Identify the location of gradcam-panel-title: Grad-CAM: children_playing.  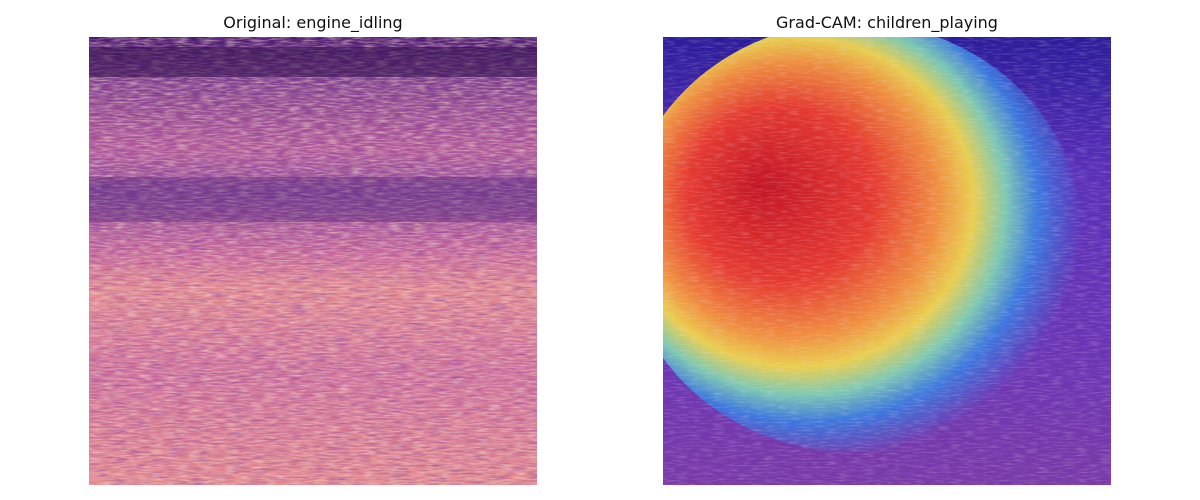
(887, 22).